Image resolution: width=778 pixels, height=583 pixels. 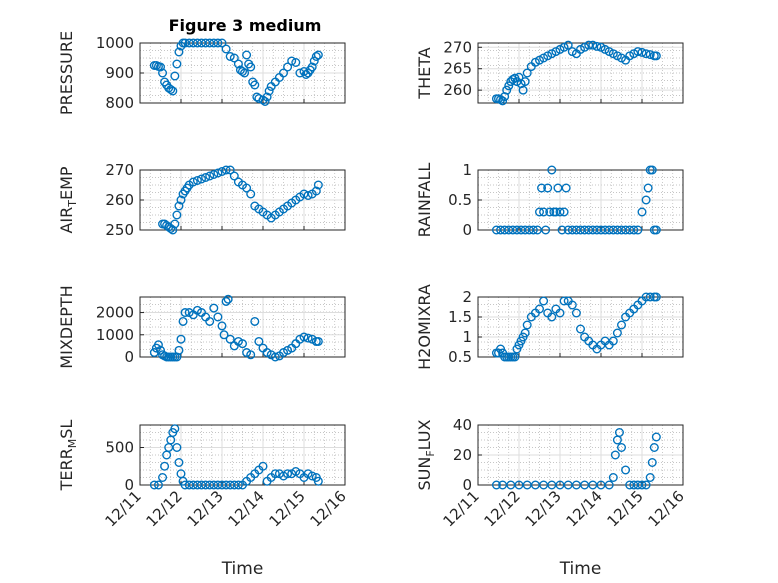 I want to click on y-axis-label: TERRMSL, so click(x=68, y=456).